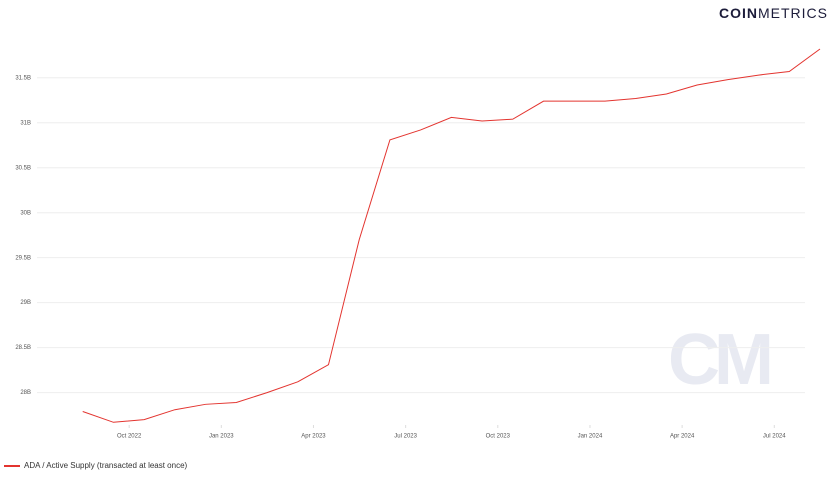 This screenshot has height=486, width=835. Describe the element at coordinates (23, 78) in the screenshot. I see `y-tick-label: 31.5B` at that location.